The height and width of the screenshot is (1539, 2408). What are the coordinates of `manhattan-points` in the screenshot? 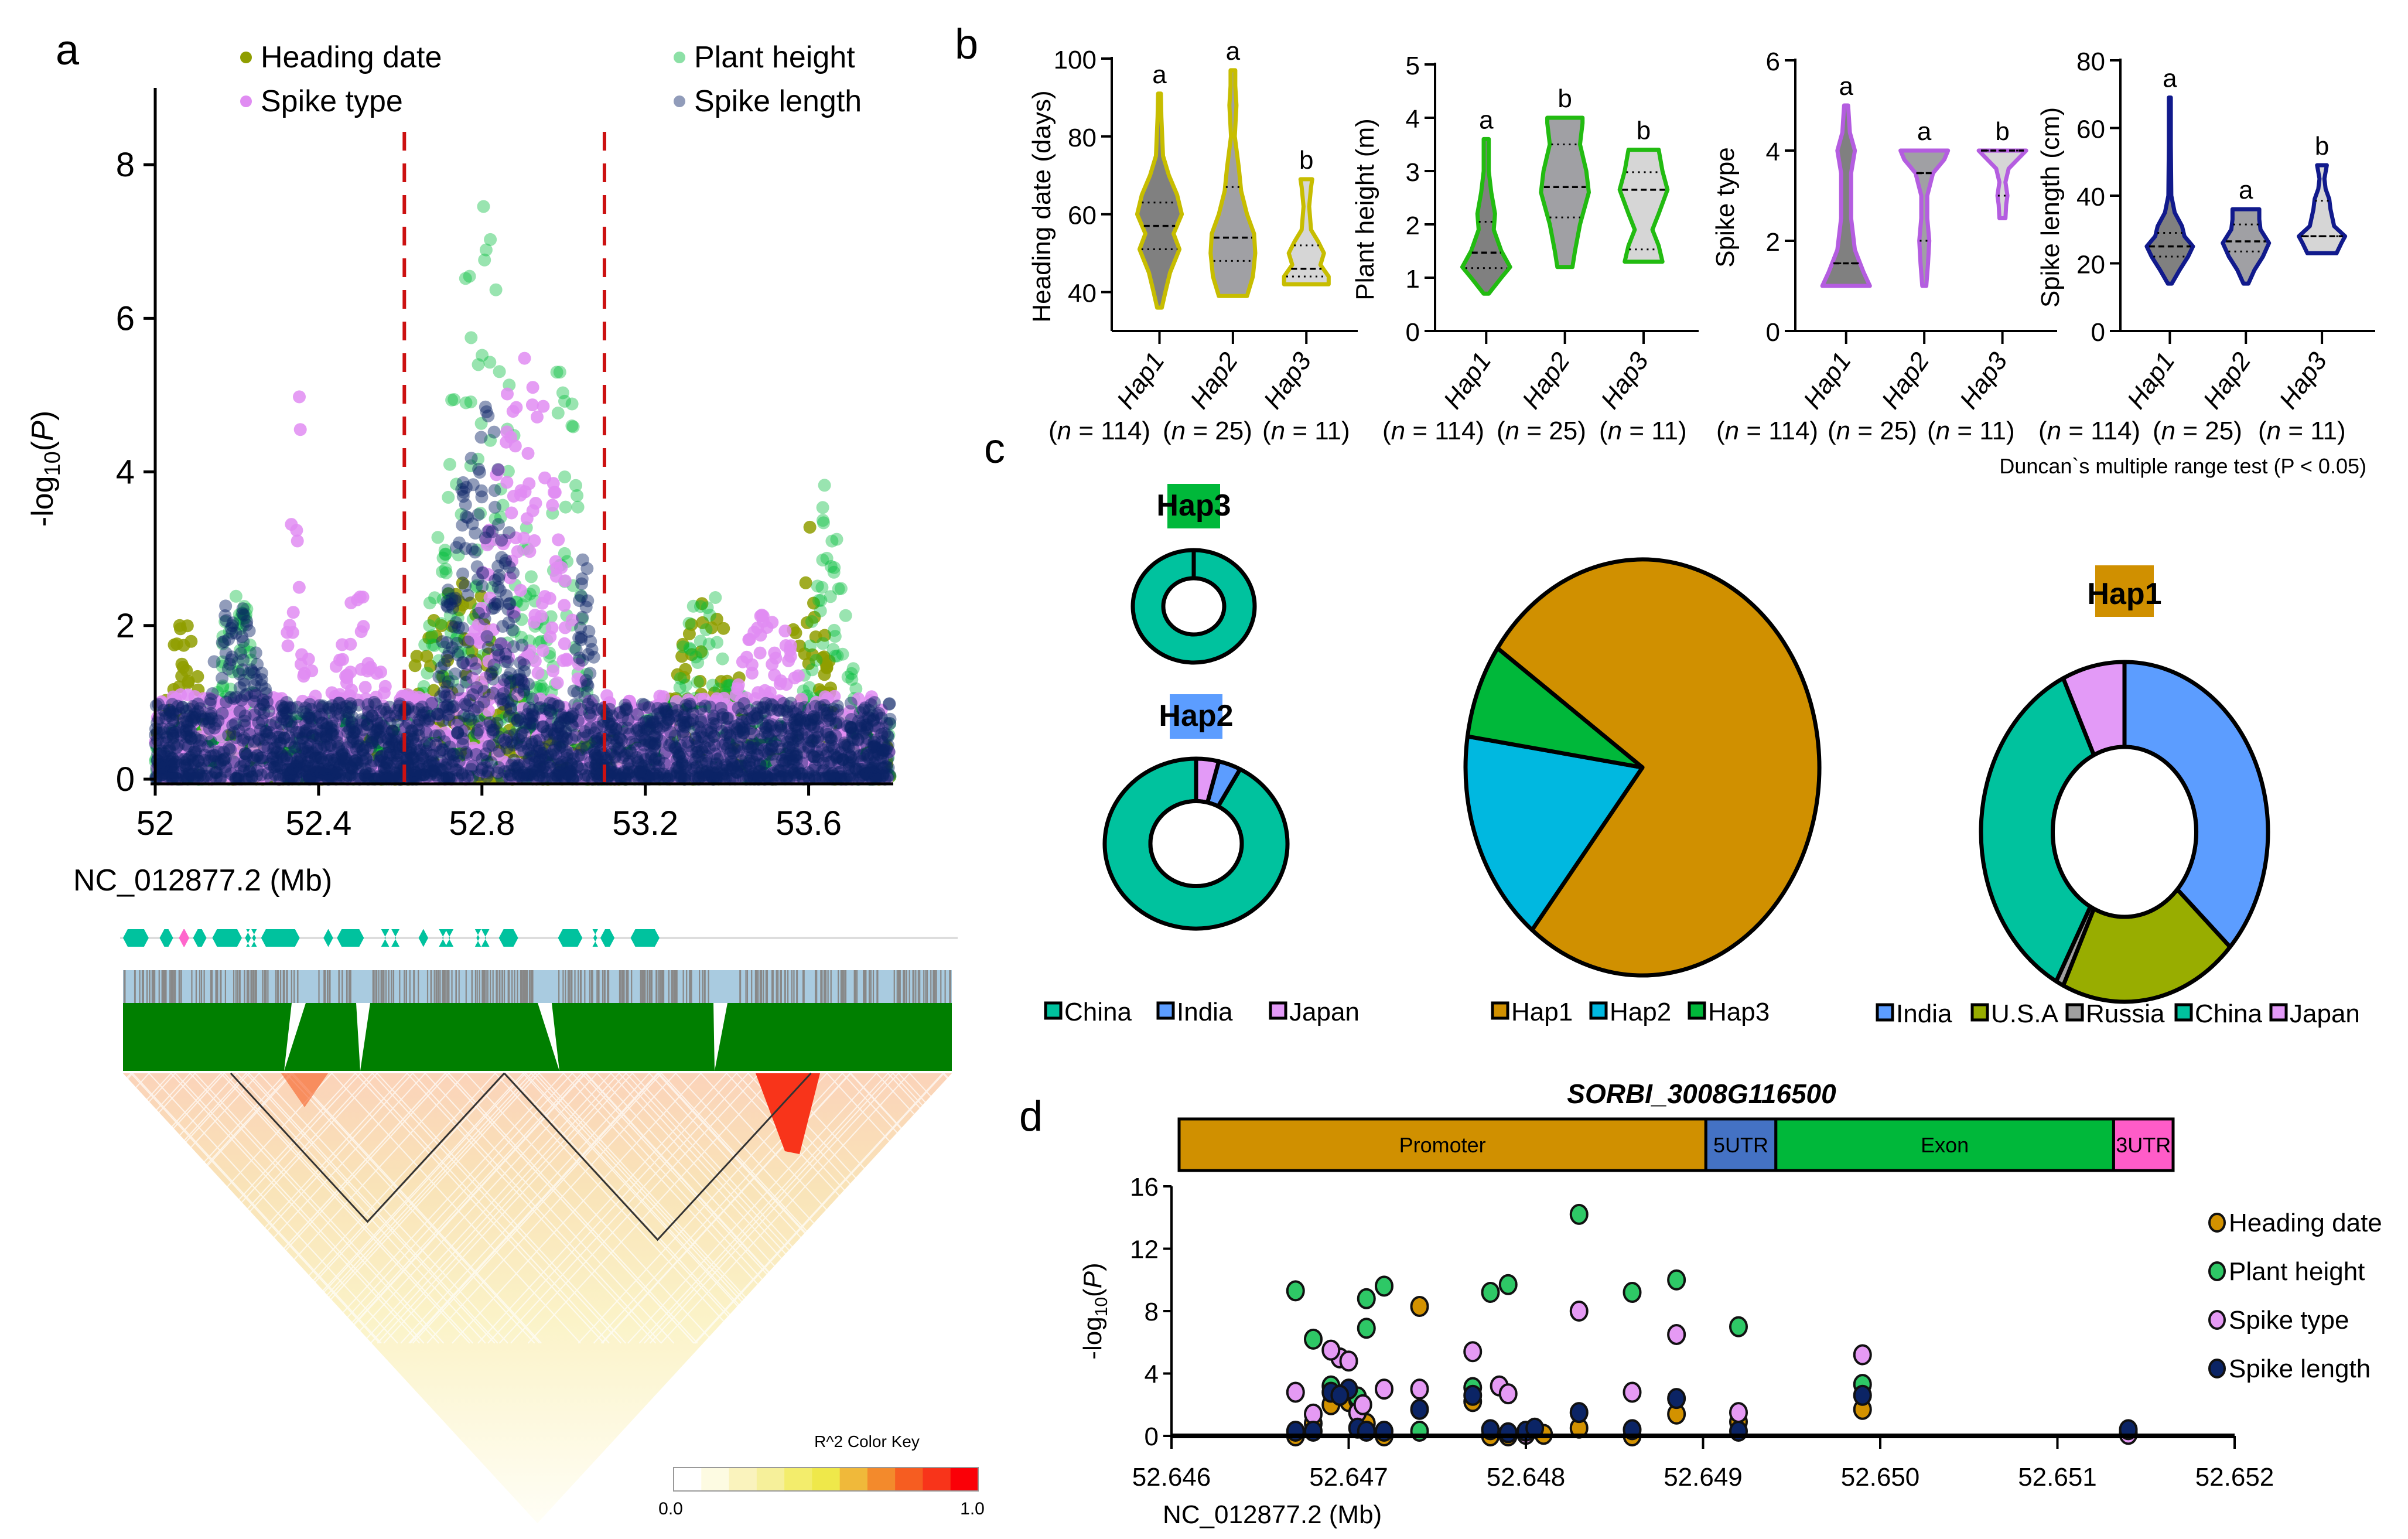 It's located at (523, 493).